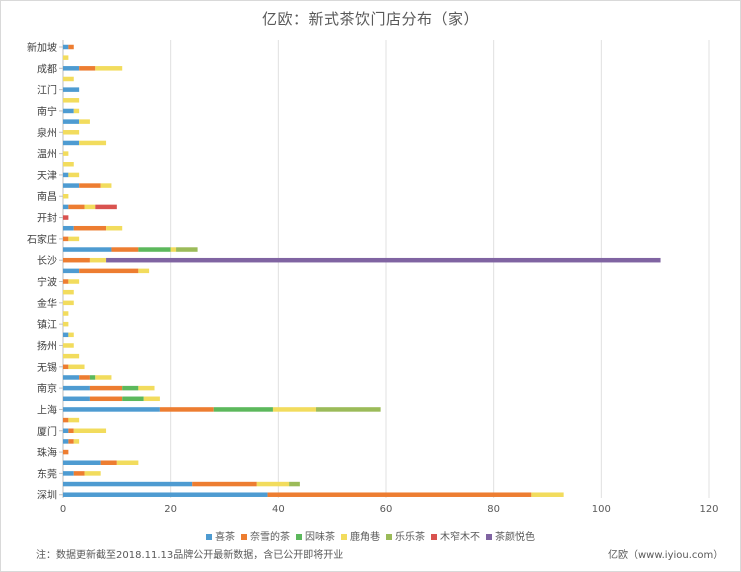 Image resolution: width=741 pixels, height=572 pixels. What do you see at coordinates (708, 509) in the screenshot?
I see `x-tick-label: 120` at bounding box center [708, 509].